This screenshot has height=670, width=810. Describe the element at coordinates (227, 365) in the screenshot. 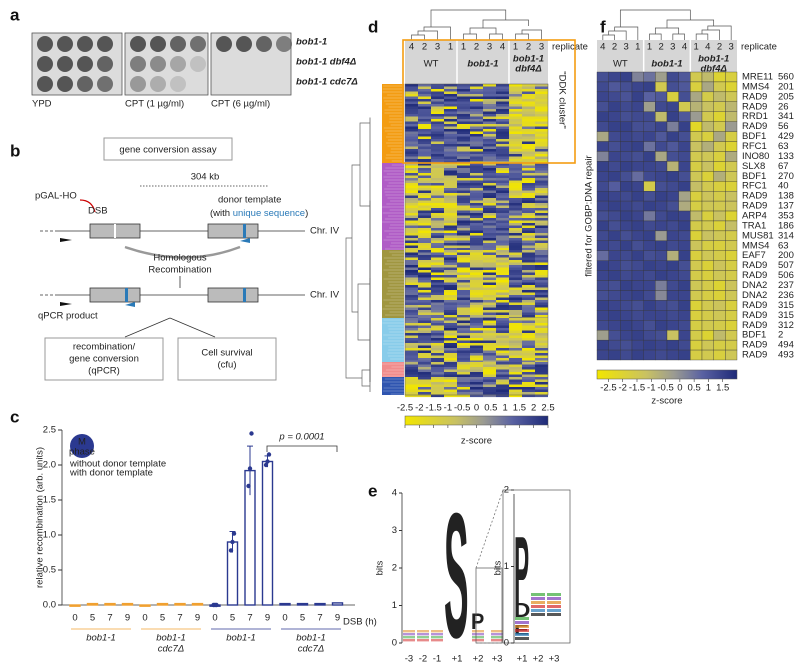

I see `readout-label: (cfu)` at that location.